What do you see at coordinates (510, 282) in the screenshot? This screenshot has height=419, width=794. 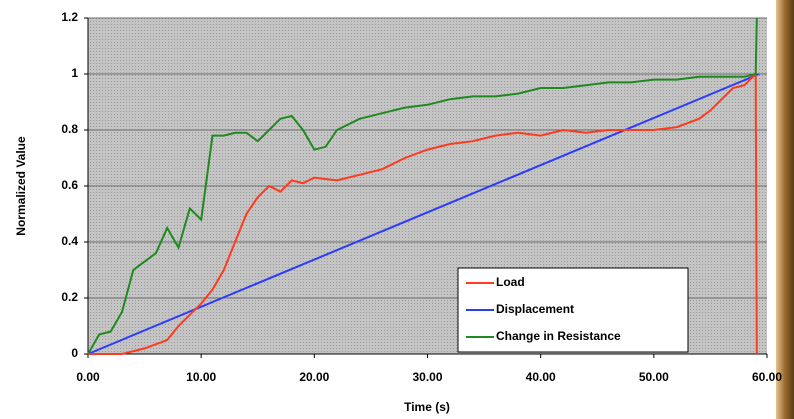 I see `legend-label: Load` at bounding box center [510, 282].